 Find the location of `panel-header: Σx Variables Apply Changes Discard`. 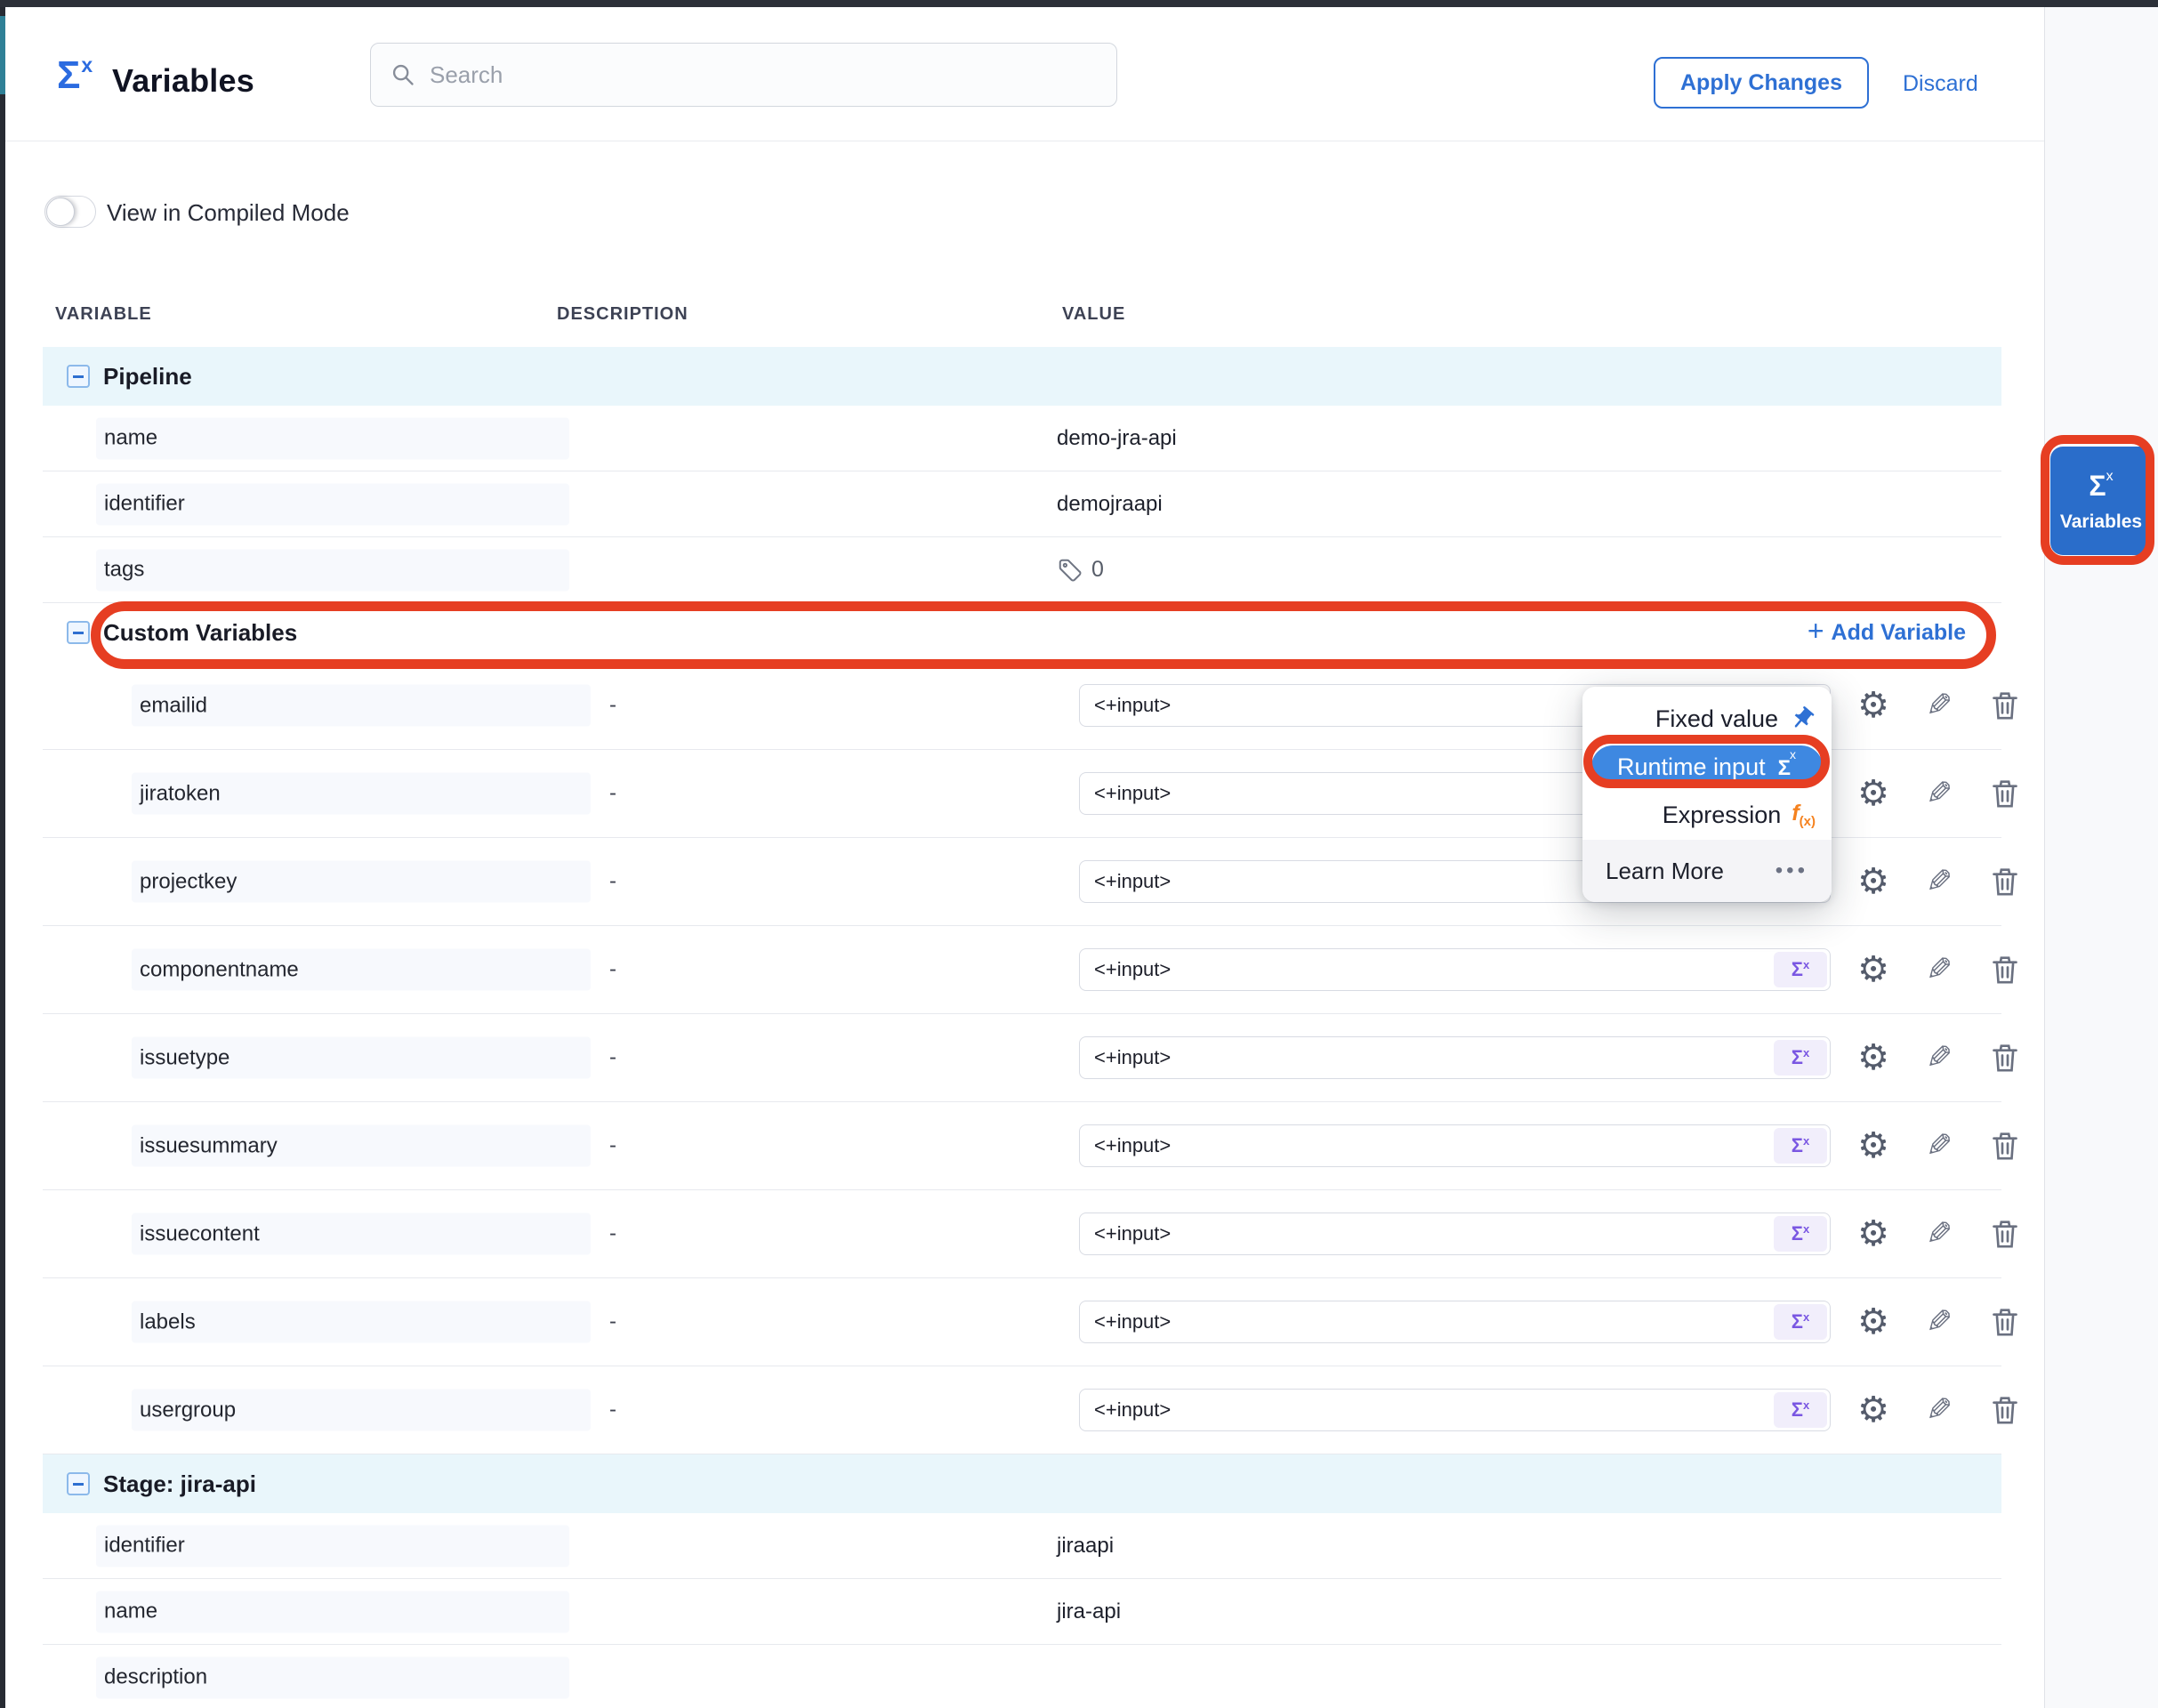

panel-header: Σx Variables Apply Changes Discard is located at coordinates (1024, 74).